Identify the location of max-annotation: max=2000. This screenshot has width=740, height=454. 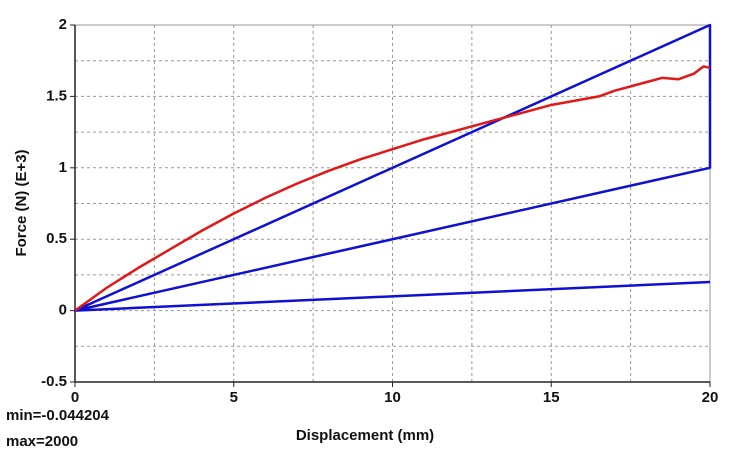
(42, 441).